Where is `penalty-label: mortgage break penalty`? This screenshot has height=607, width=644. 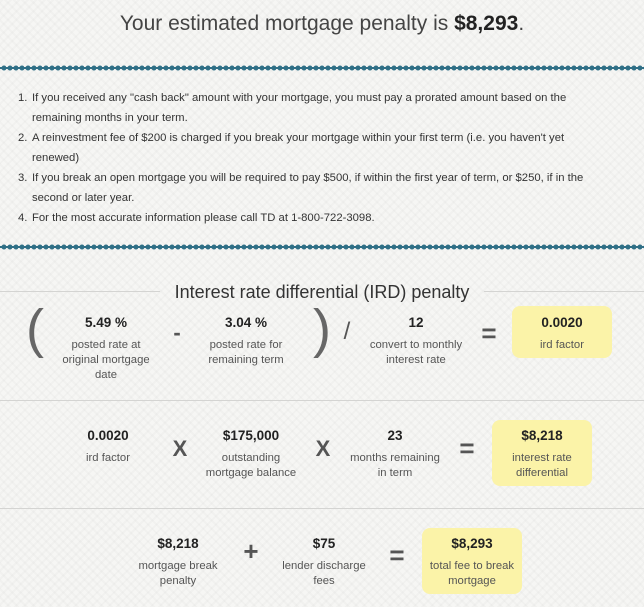
penalty-label: mortgage break penalty is located at coordinates (178, 574).